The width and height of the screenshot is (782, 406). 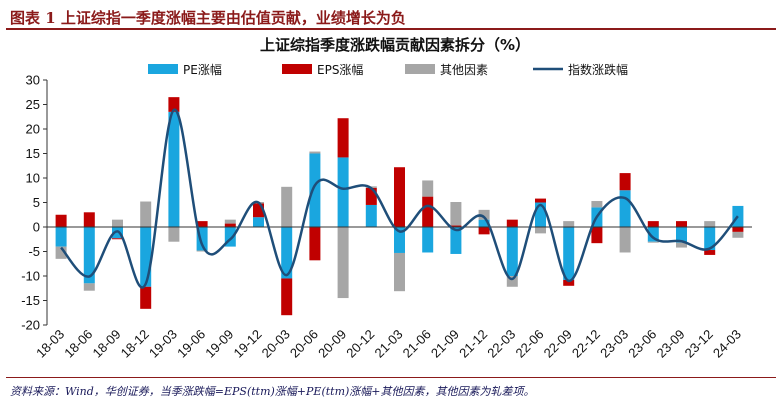 I want to click on x-tick-label: 19-09, so click(x=219, y=344).